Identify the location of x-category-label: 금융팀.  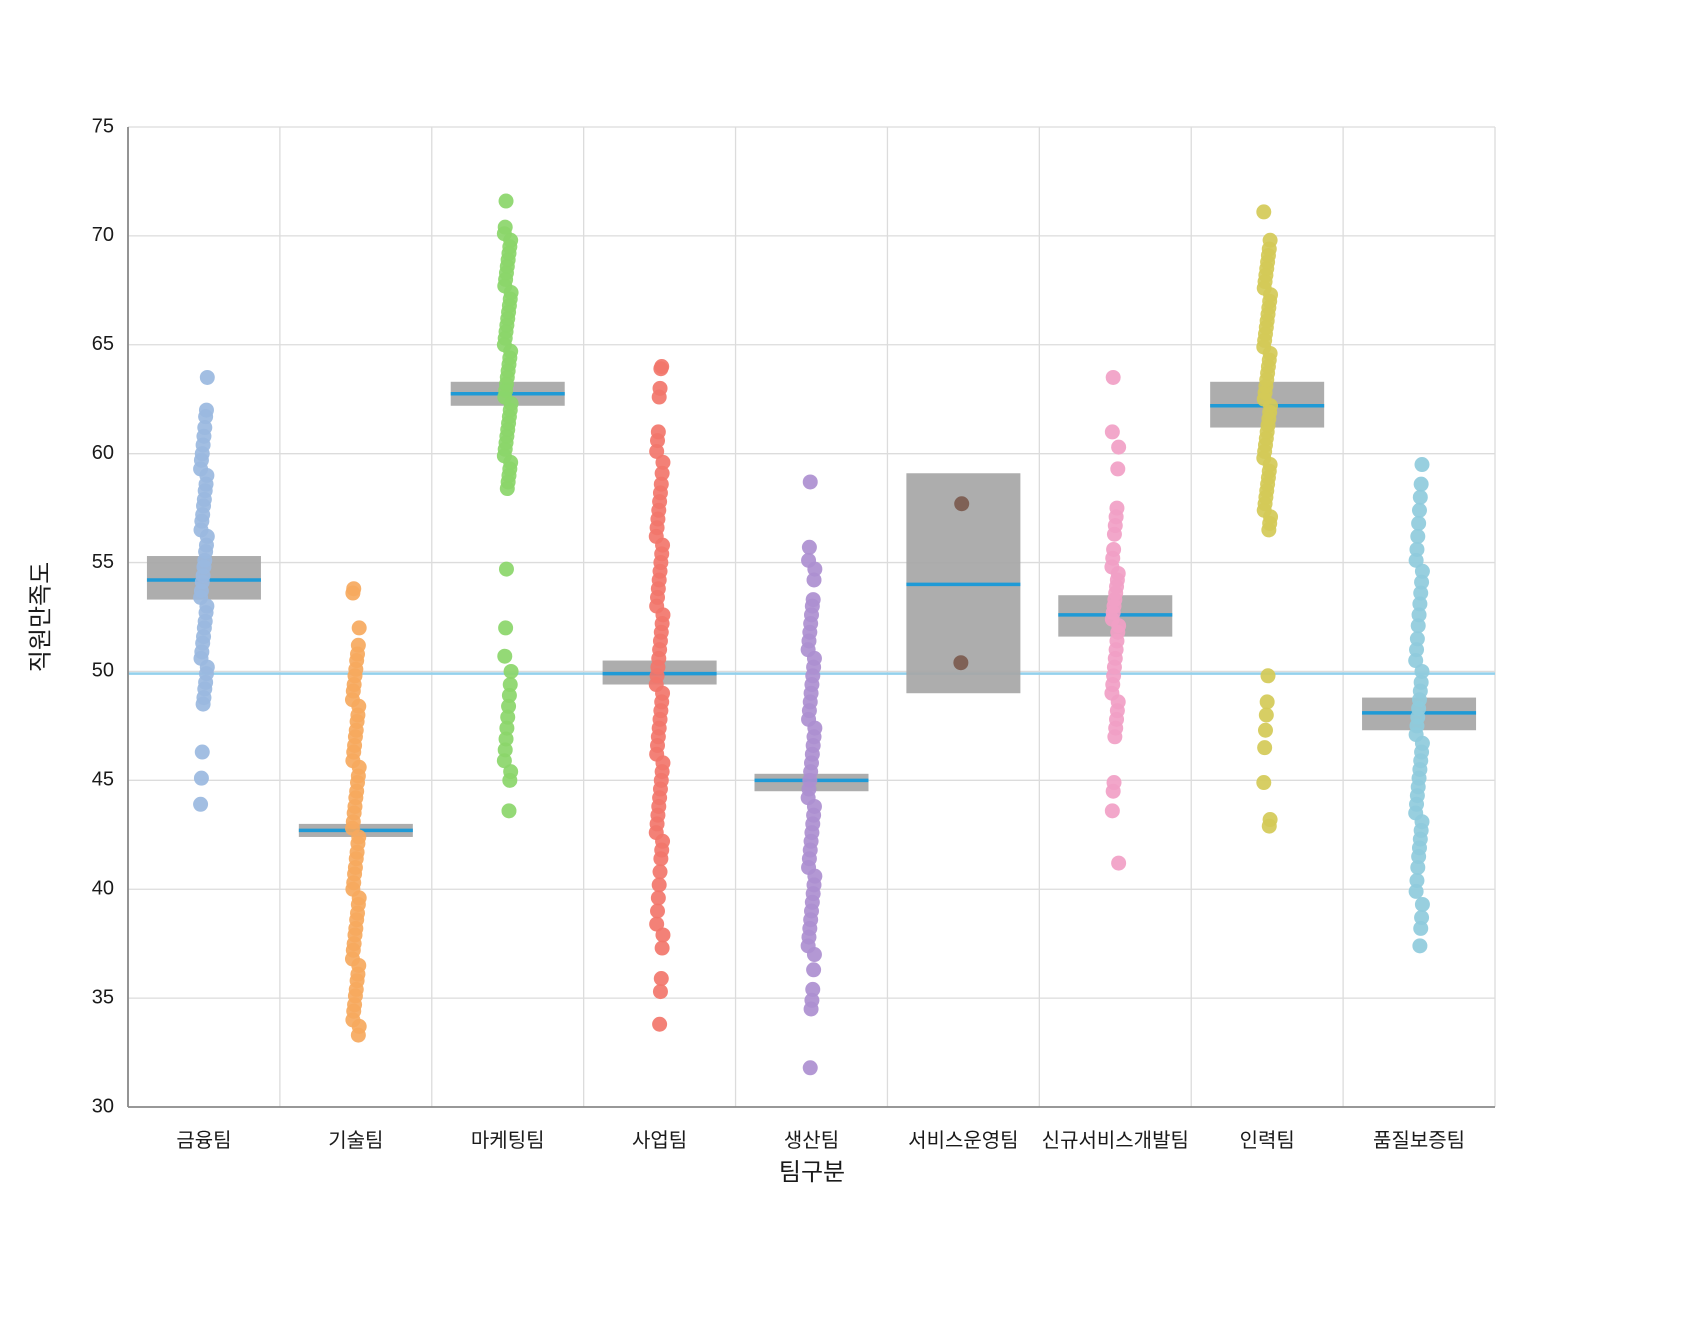
(203, 1140).